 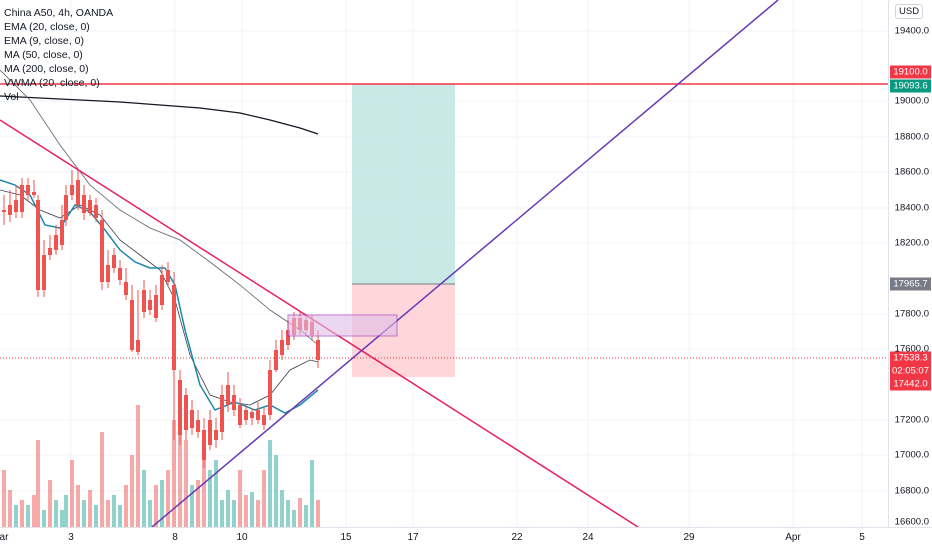 I want to click on indicator-ma50: MA (50, close, 0), so click(x=43, y=55).